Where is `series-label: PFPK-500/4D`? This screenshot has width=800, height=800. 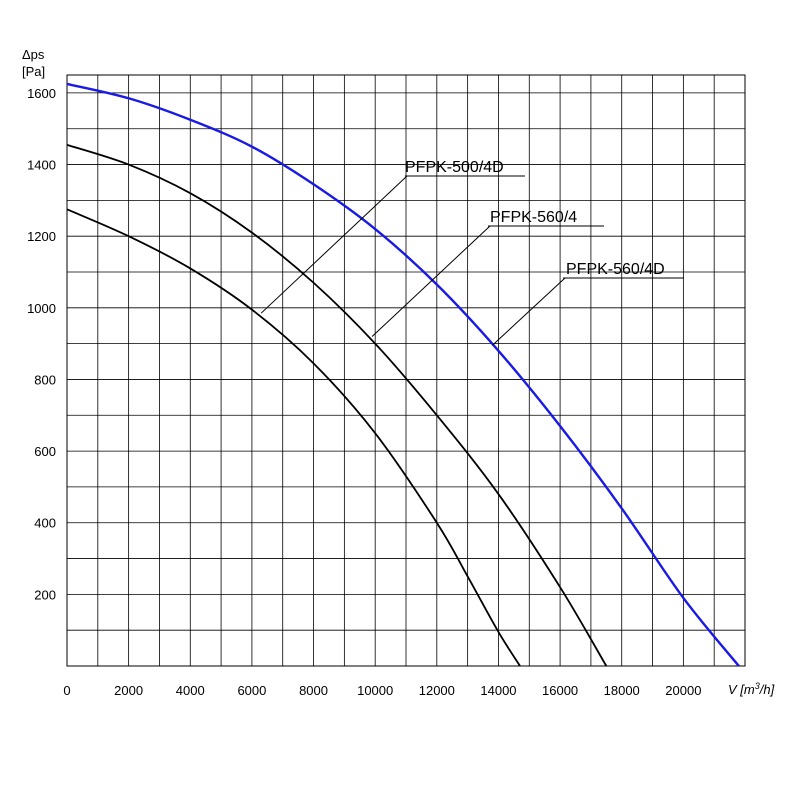
series-label: PFPK-500/4D is located at coordinates (454, 167).